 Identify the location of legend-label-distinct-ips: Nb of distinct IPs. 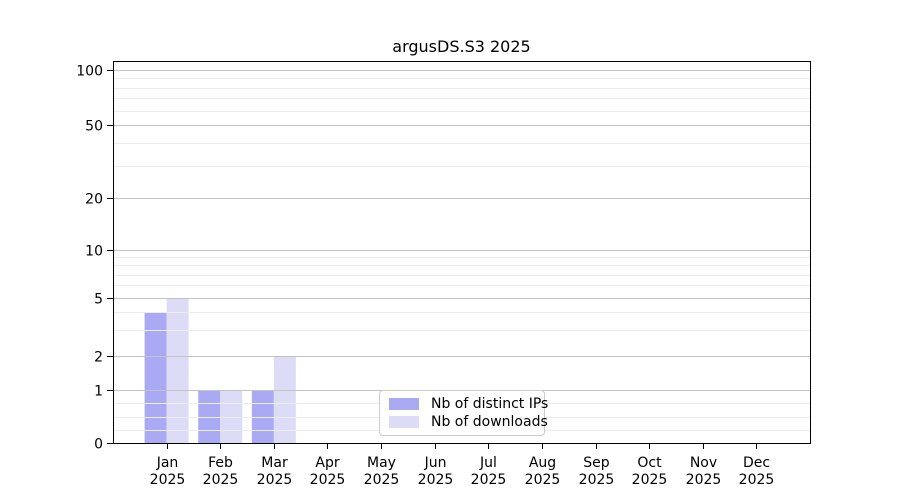
(490, 404).